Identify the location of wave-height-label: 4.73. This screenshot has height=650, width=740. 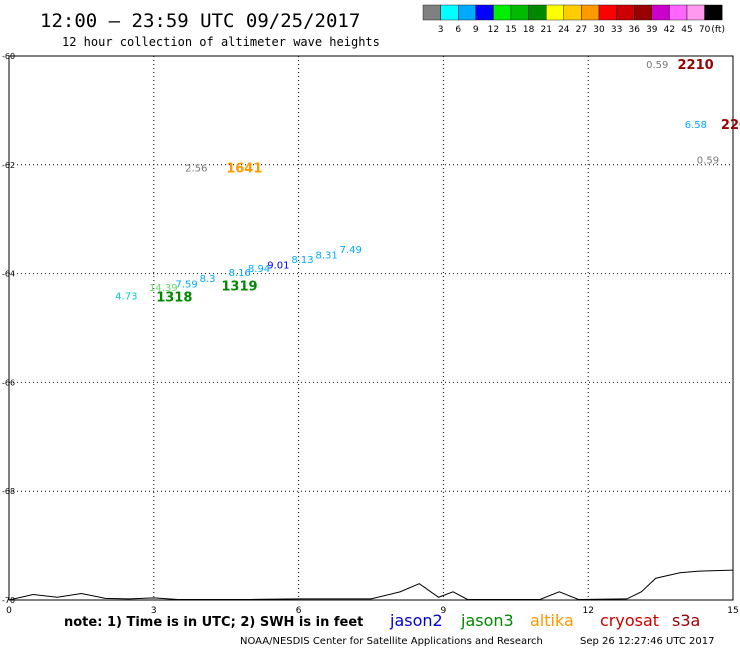
(126, 296).